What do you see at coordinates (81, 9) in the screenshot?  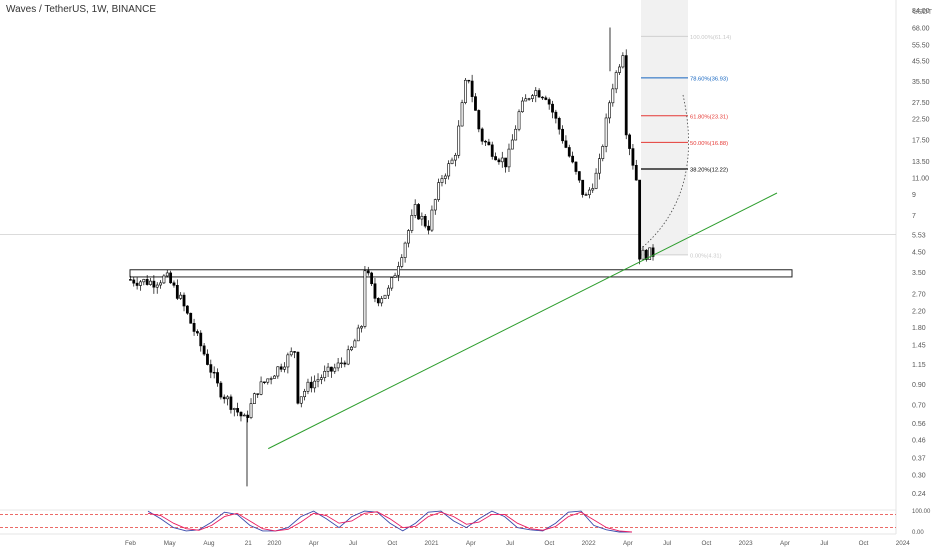 I see `chart-title: Waves / TetherUS, 1W, BINANCE` at bounding box center [81, 9].